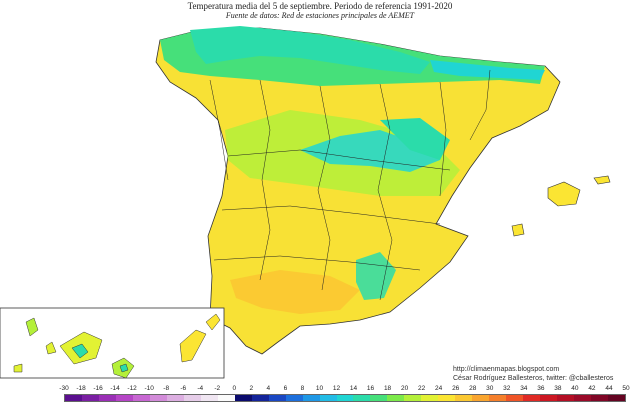  Describe the element at coordinates (506, 369) in the screenshot. I see `credit-url: http://climaenmapas.blogspot.com` at that location.